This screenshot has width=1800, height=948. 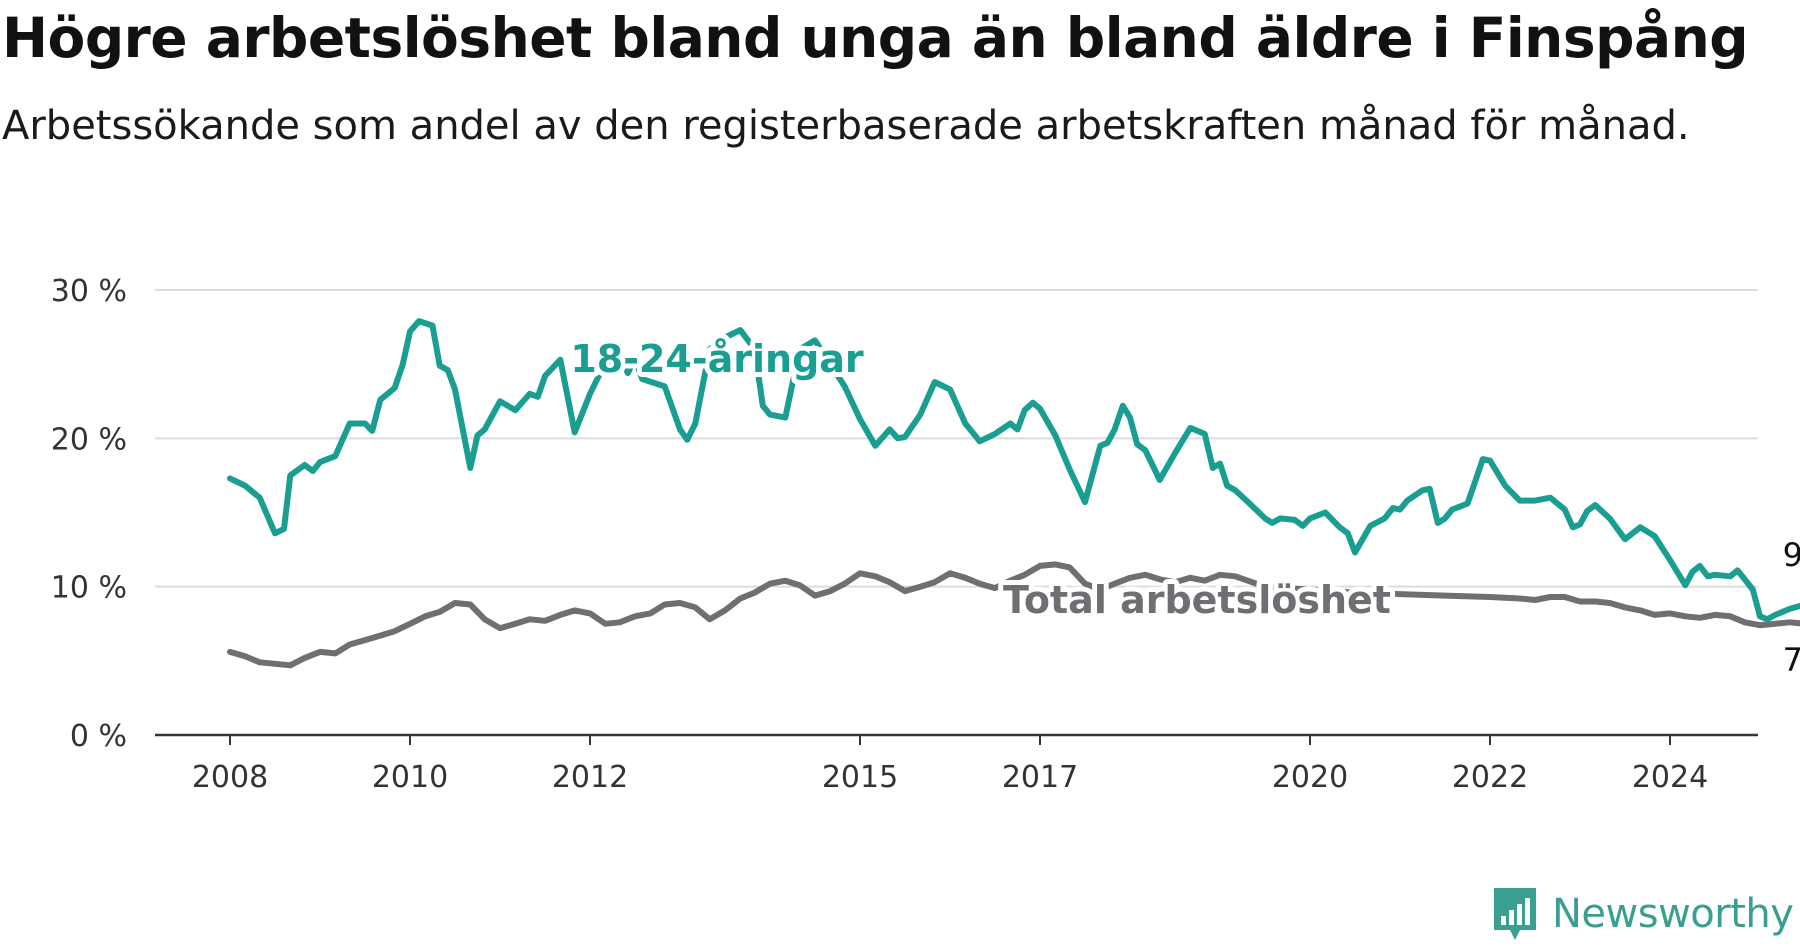 What do you see at coordinates (89, 291) in the screenshot?
I see `y-tick-label: 30 %` at bounding box center [89, 291].